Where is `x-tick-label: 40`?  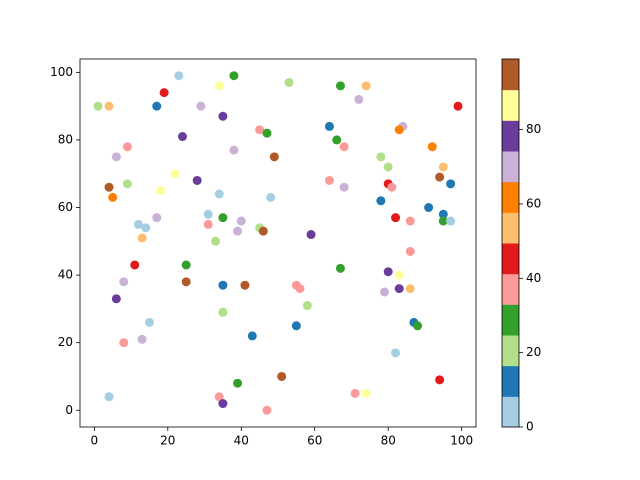
x-tick-label: 40 is located at coordinates (241, 441).